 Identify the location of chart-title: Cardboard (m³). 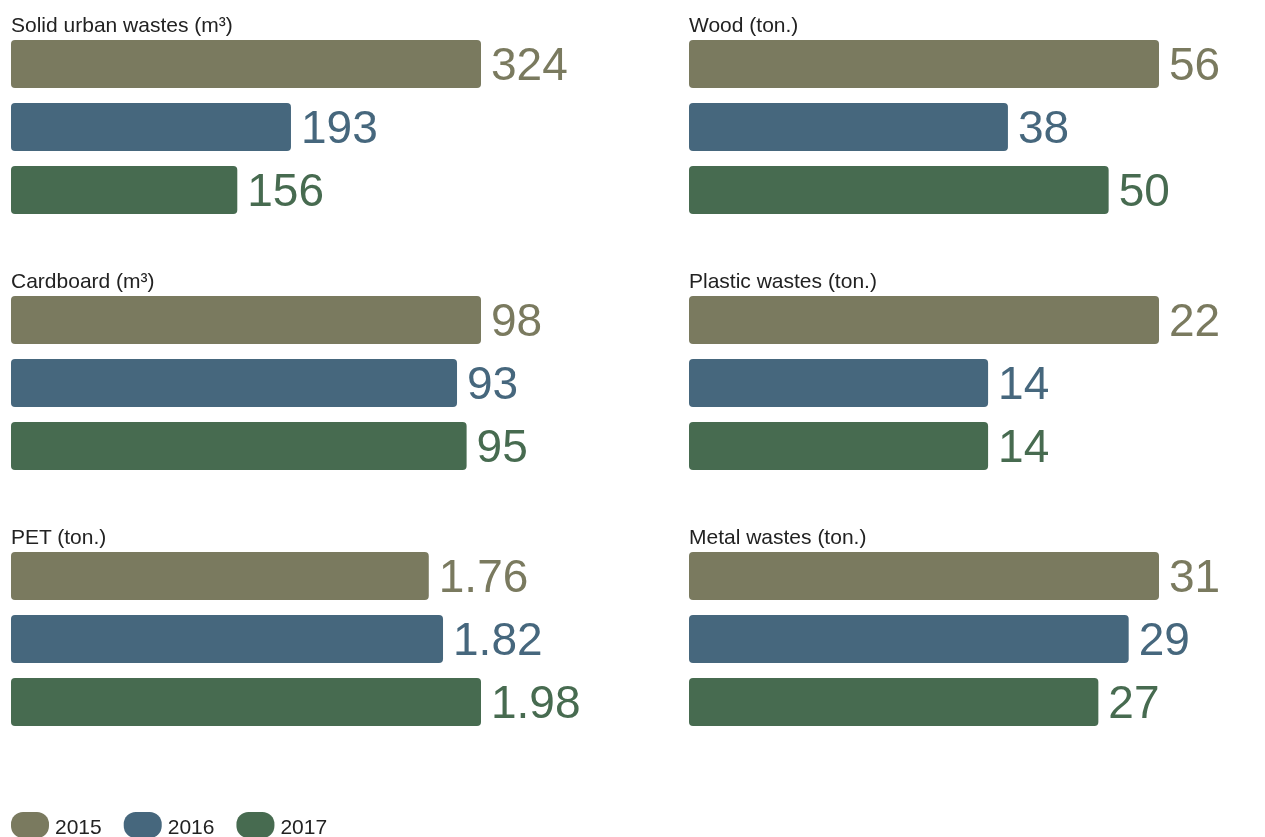
(83, 280).